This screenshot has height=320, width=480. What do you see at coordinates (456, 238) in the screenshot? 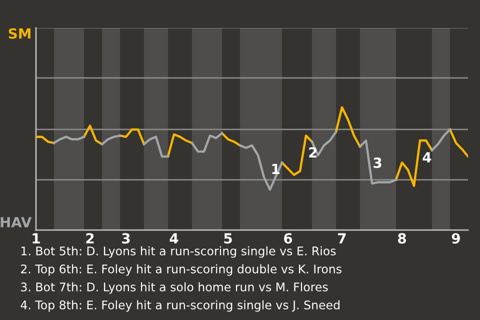
I see `x-tick-label: 9` at bounding box center [456, 238].